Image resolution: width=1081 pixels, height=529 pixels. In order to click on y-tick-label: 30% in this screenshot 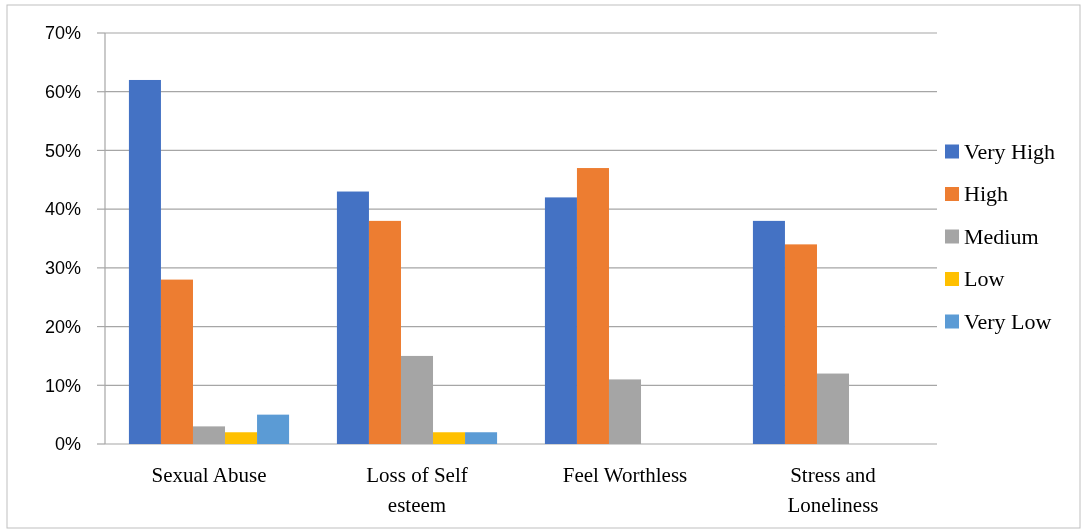, I will do `click(62, 268)`.